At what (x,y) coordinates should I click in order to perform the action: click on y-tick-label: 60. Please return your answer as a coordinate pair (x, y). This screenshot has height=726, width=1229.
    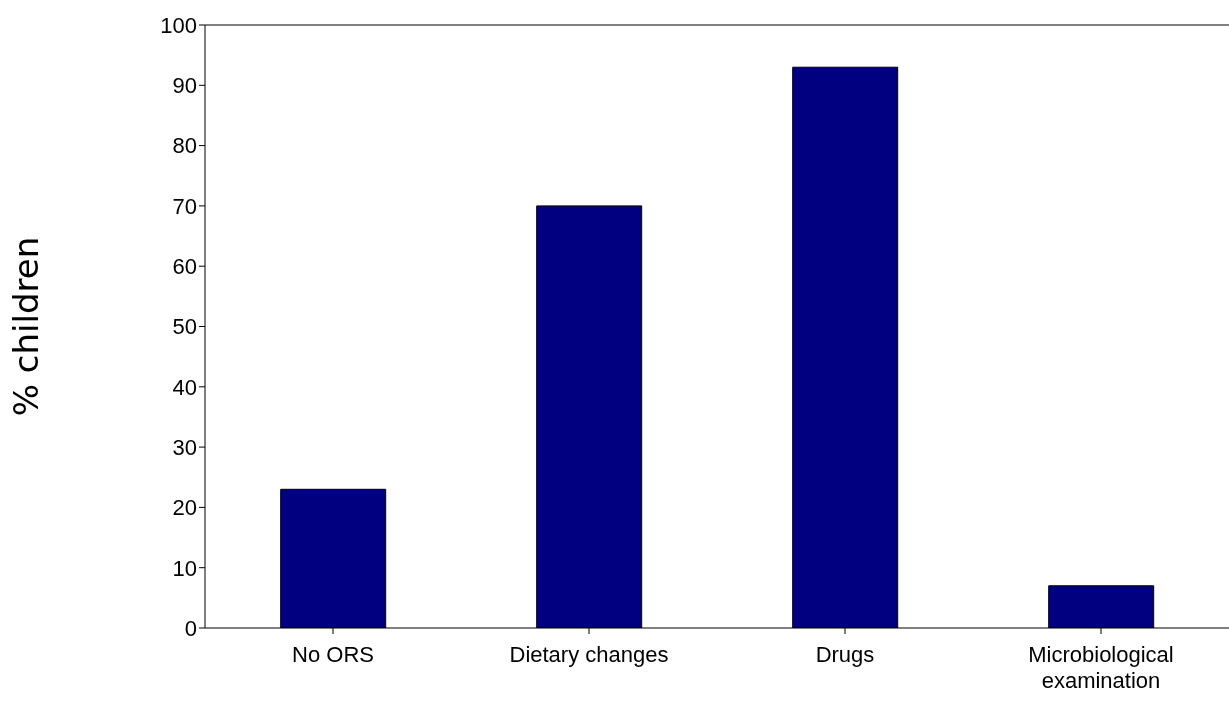
    Looking at the image, I should click on (184, 267).